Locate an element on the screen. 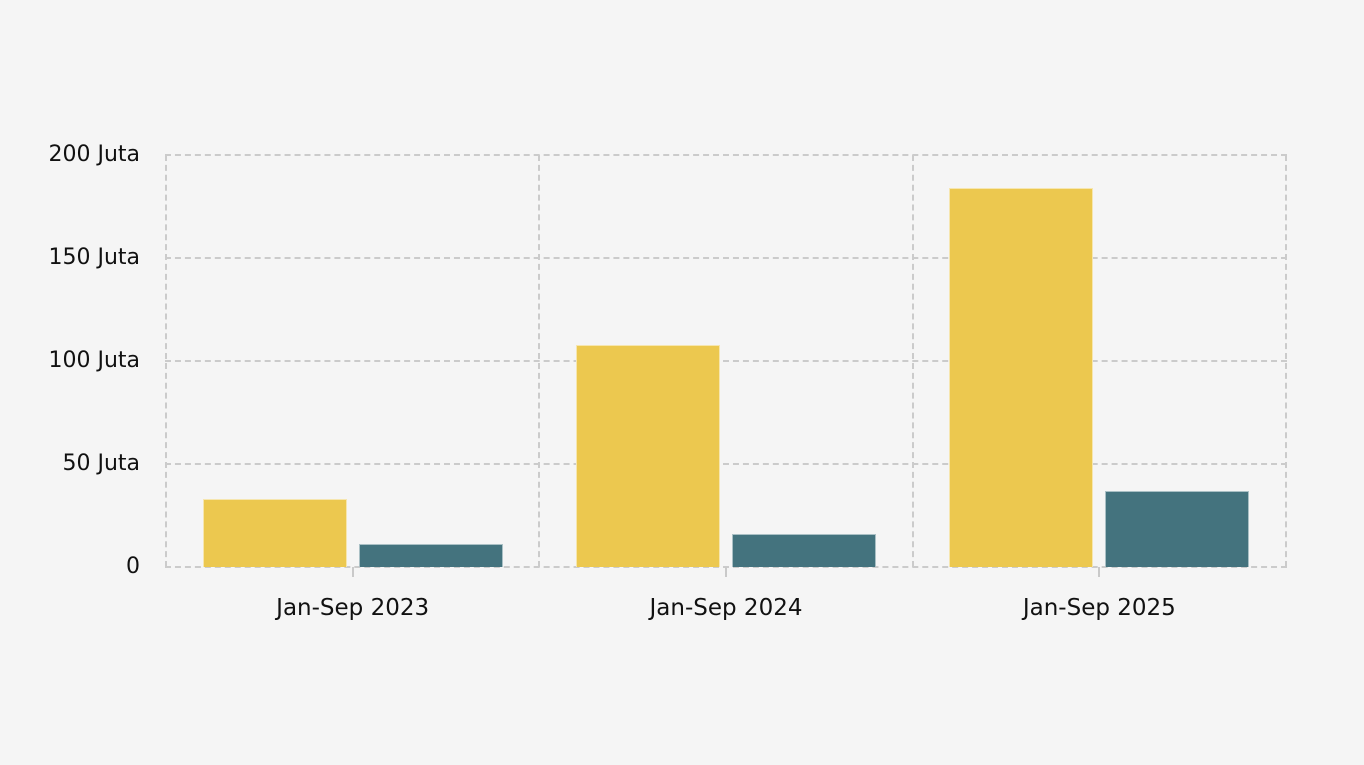 The height and width of the screenshot is (765, 1364). y-tick-label-50: 50 Juta is located at coordinates (101, 463).